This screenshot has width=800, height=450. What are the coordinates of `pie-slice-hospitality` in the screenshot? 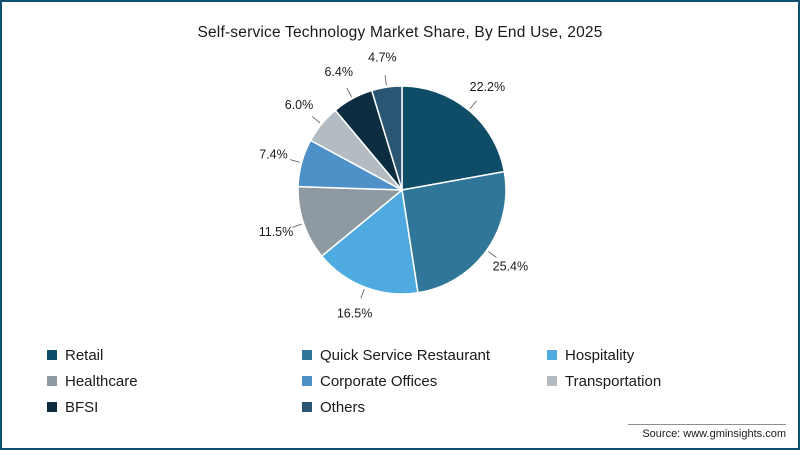 It's located at (369, 242).